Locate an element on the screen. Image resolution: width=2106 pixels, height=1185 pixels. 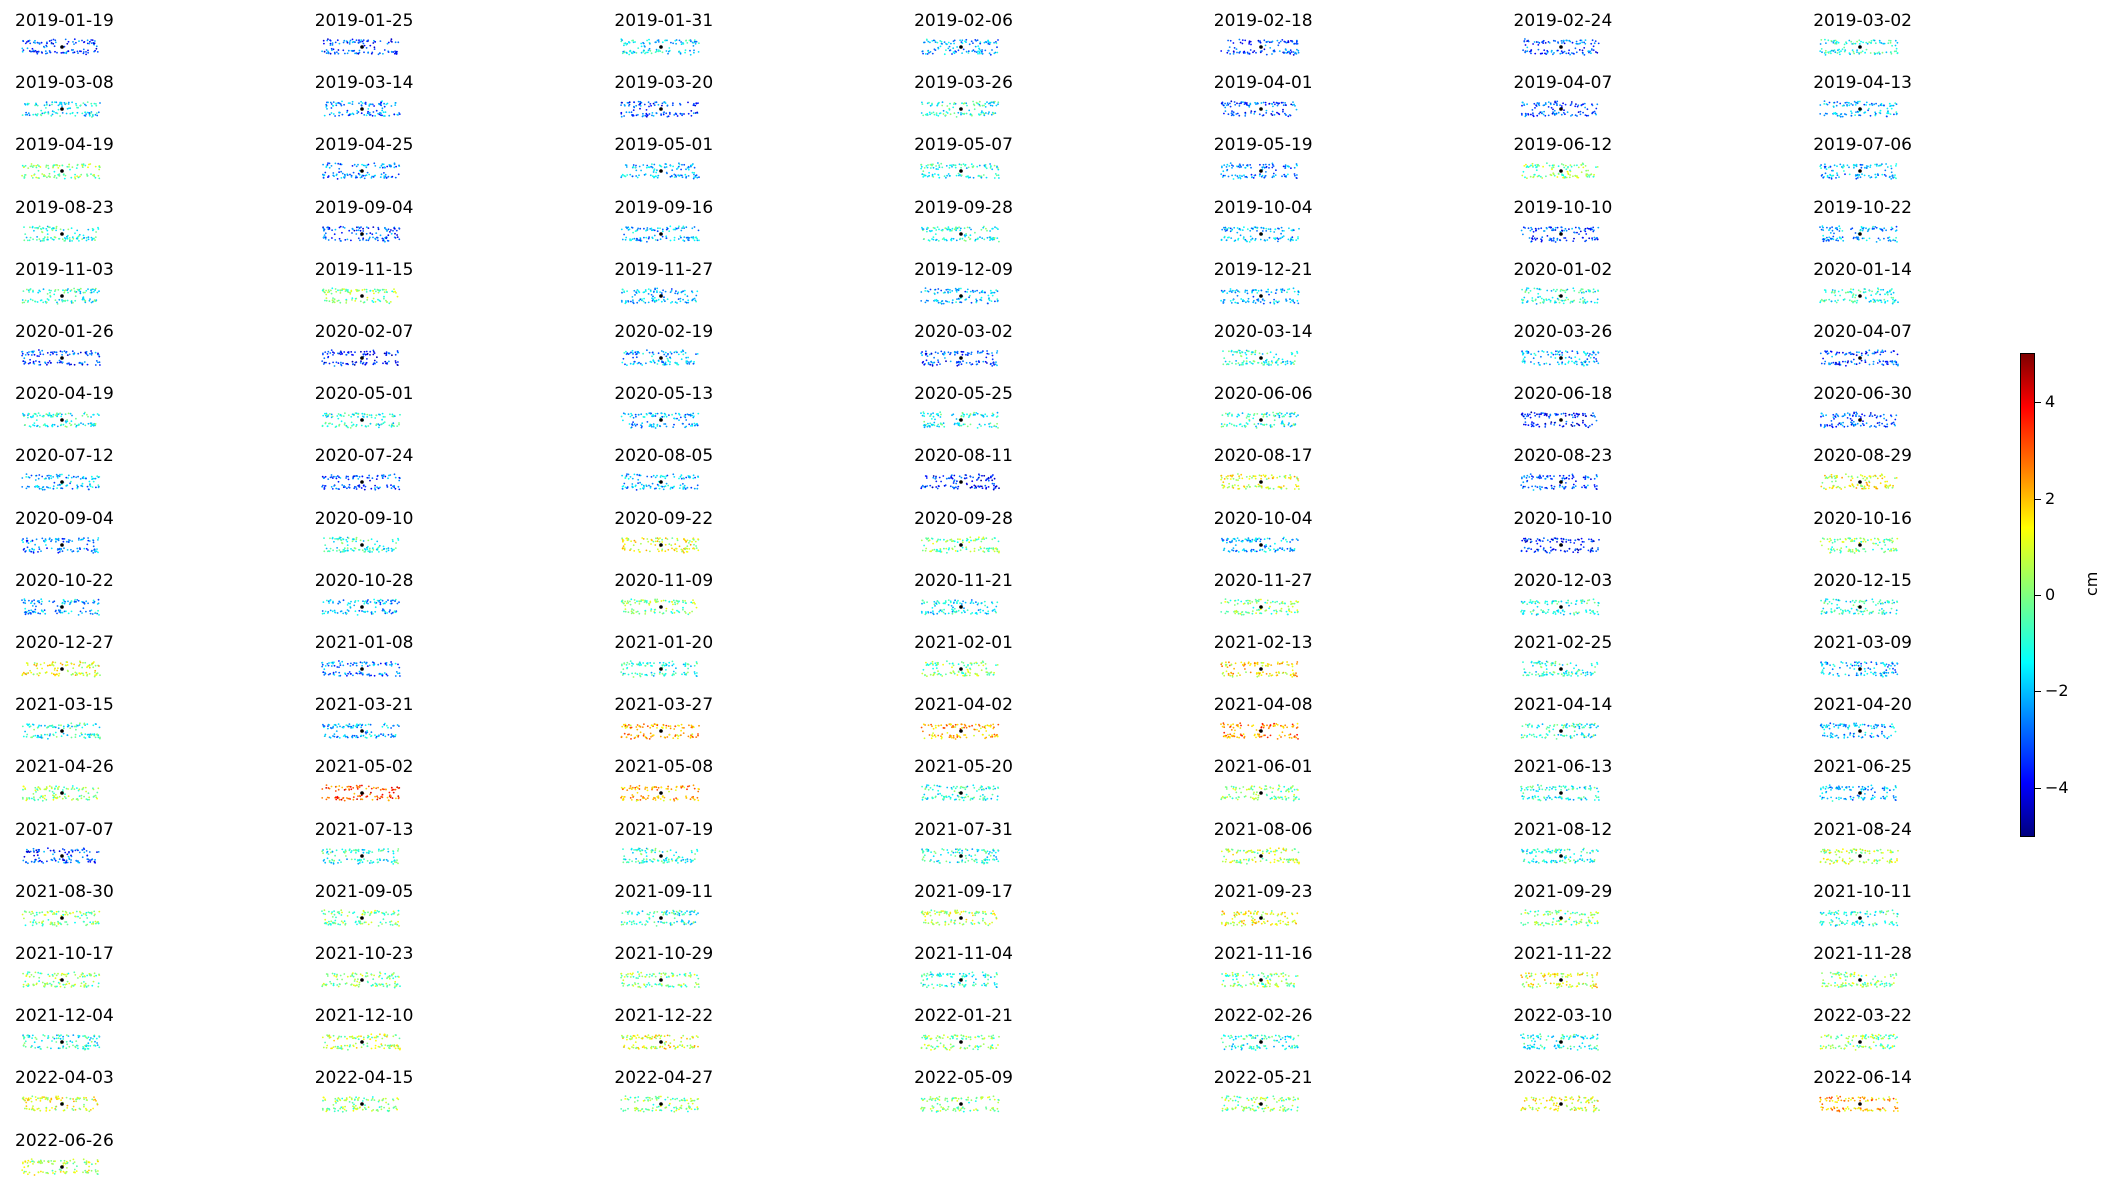
deformation-map is located at coordinates (960, 171).